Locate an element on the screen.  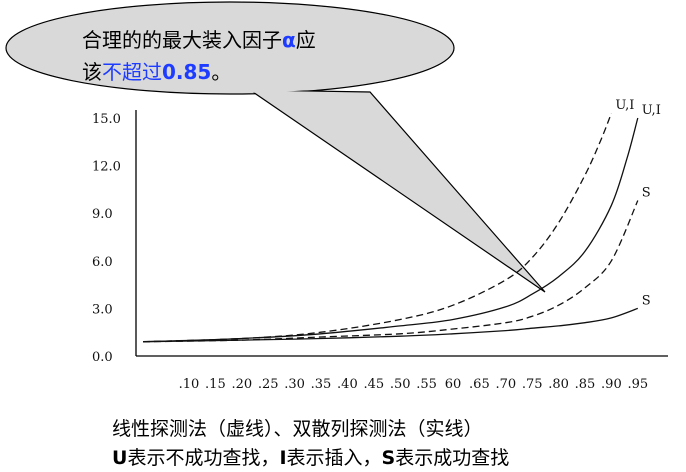
x-tick-label: .45 is located at coordinates (373, 384).